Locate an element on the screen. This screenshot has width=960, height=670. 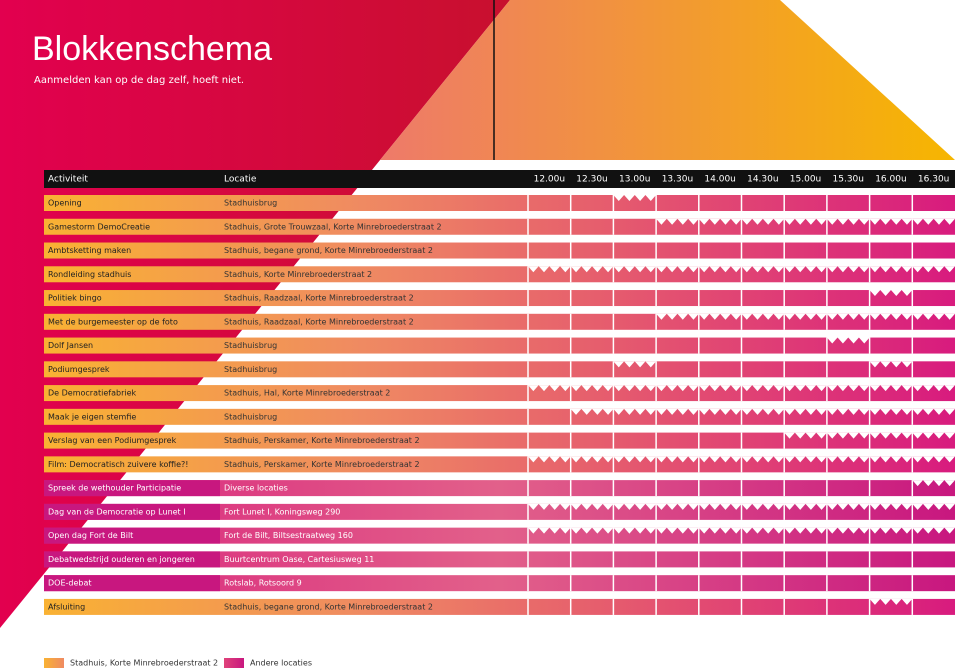
legend-label: Stadhuis, Korte Minrebroederstraat 2 is located at coordinates (144, 663).